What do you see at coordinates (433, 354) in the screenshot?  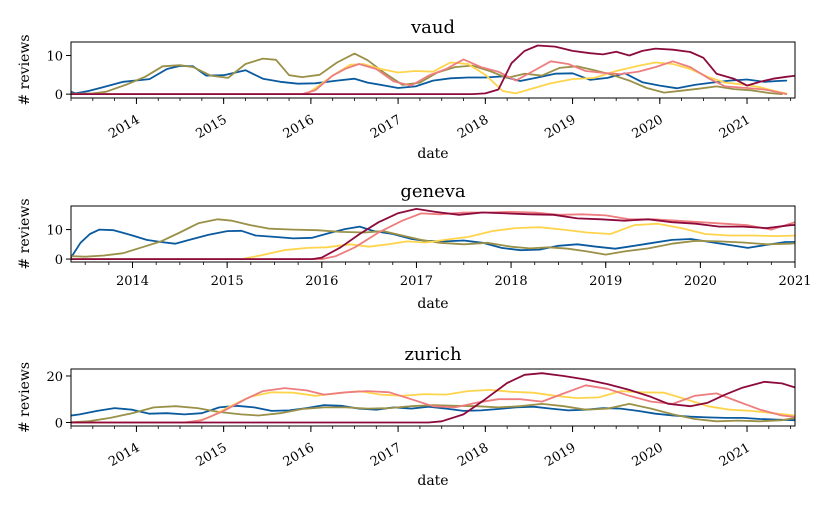 I see `subplot-title: zurich` at bounding box center [433, 354].